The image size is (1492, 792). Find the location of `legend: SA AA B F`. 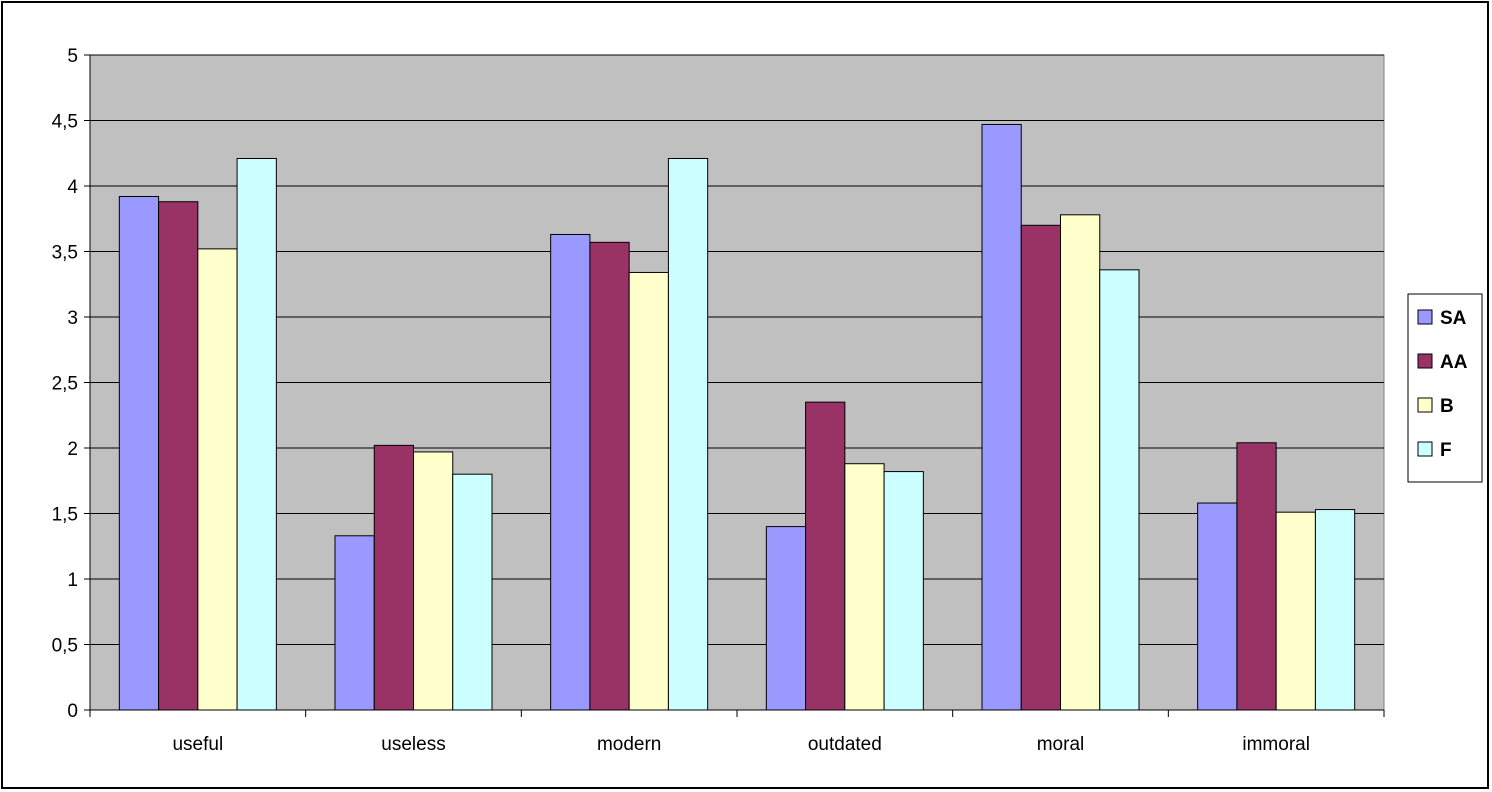

legend: SA AA B F is located at coordinates (1445, 388).